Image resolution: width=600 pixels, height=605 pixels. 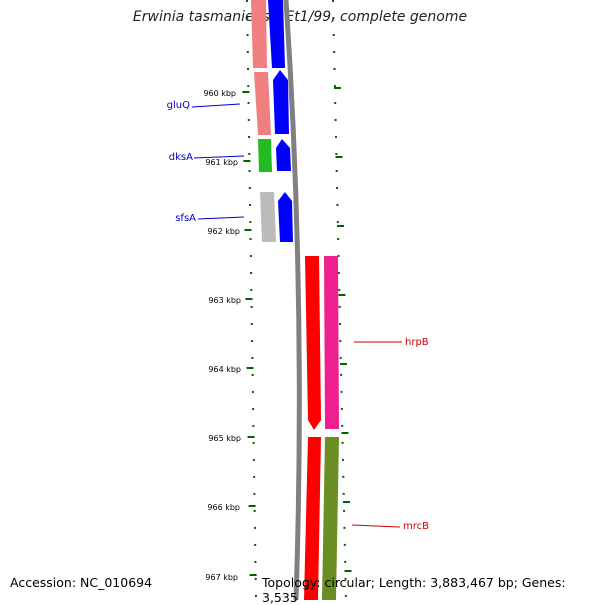 What do you see at coordinates (81, 582) in the screenshot?
I see `accession-text: Accession: NC_010694` at bounding box center [81, 582].